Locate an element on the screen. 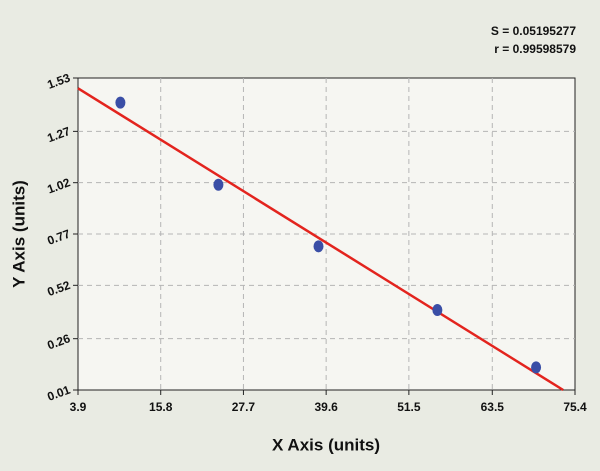  x-tick-label: 63.5 is located at coordinates (493, 407).